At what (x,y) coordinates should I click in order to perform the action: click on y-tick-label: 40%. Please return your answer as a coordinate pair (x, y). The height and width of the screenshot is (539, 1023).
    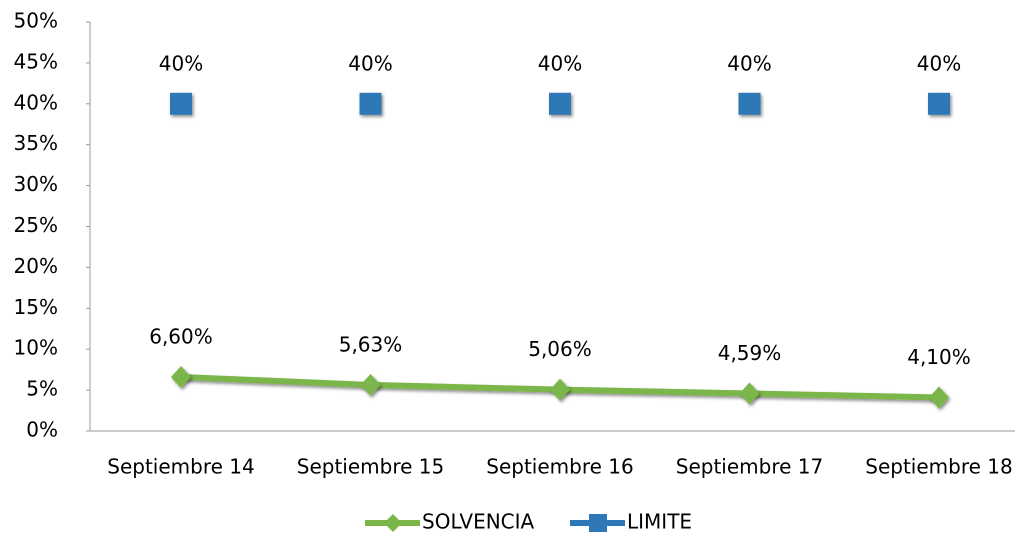
    Looking at the image, I should click on (36, 102).